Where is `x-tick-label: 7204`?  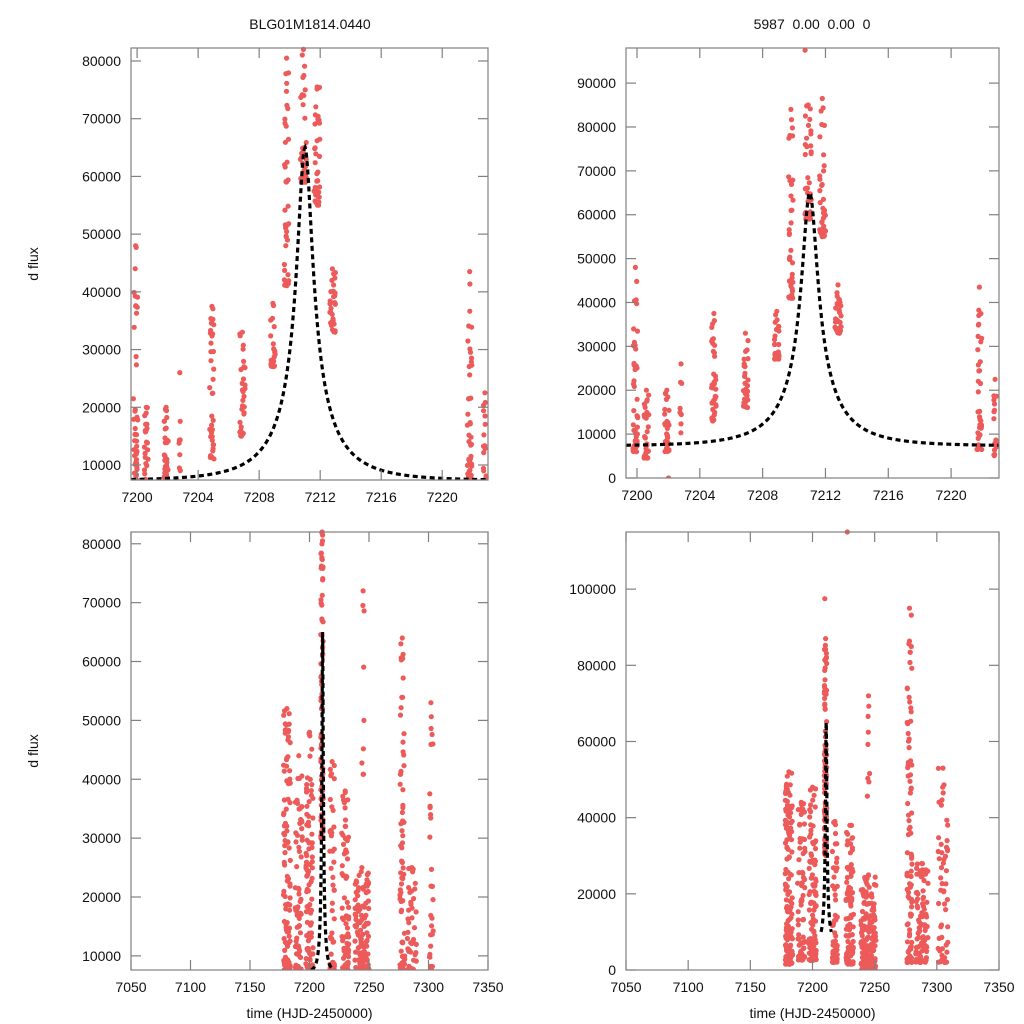
x-tick-label: 7204 is located at coordinates (198, 497).